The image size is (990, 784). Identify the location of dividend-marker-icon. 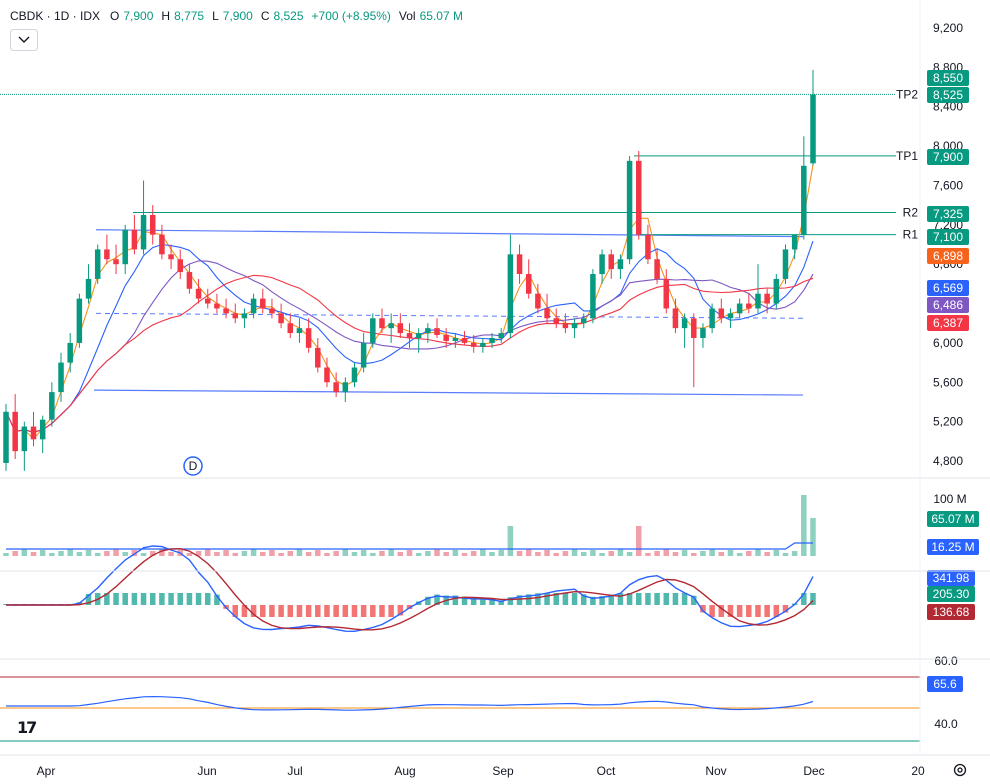
(193, 466).